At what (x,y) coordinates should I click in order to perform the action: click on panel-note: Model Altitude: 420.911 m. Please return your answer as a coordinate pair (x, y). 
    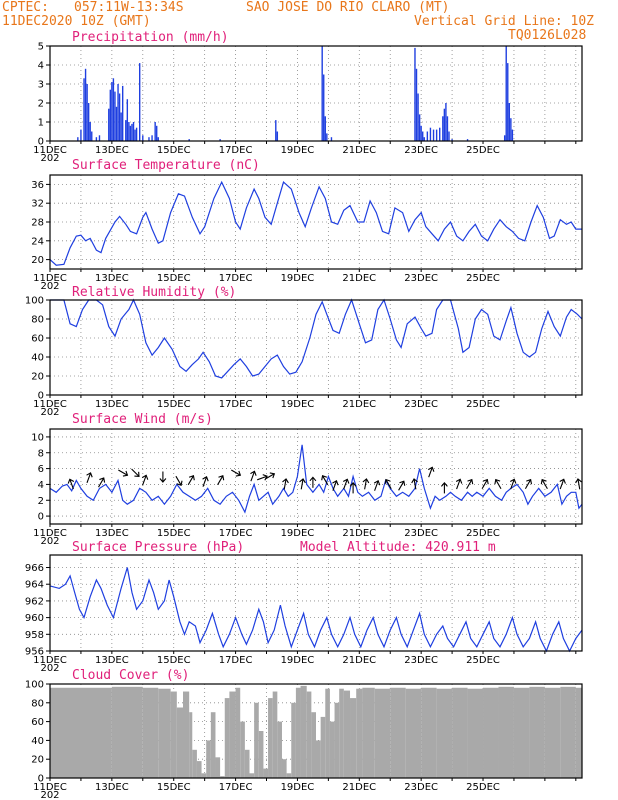
    Looking at the image, I should click on (398, 547).